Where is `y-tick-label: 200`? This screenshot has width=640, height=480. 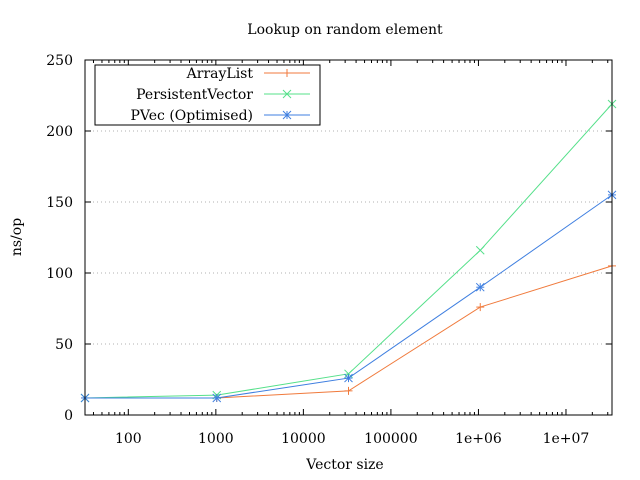 y-tick-label: 200 is located at coordinates (59, 132).